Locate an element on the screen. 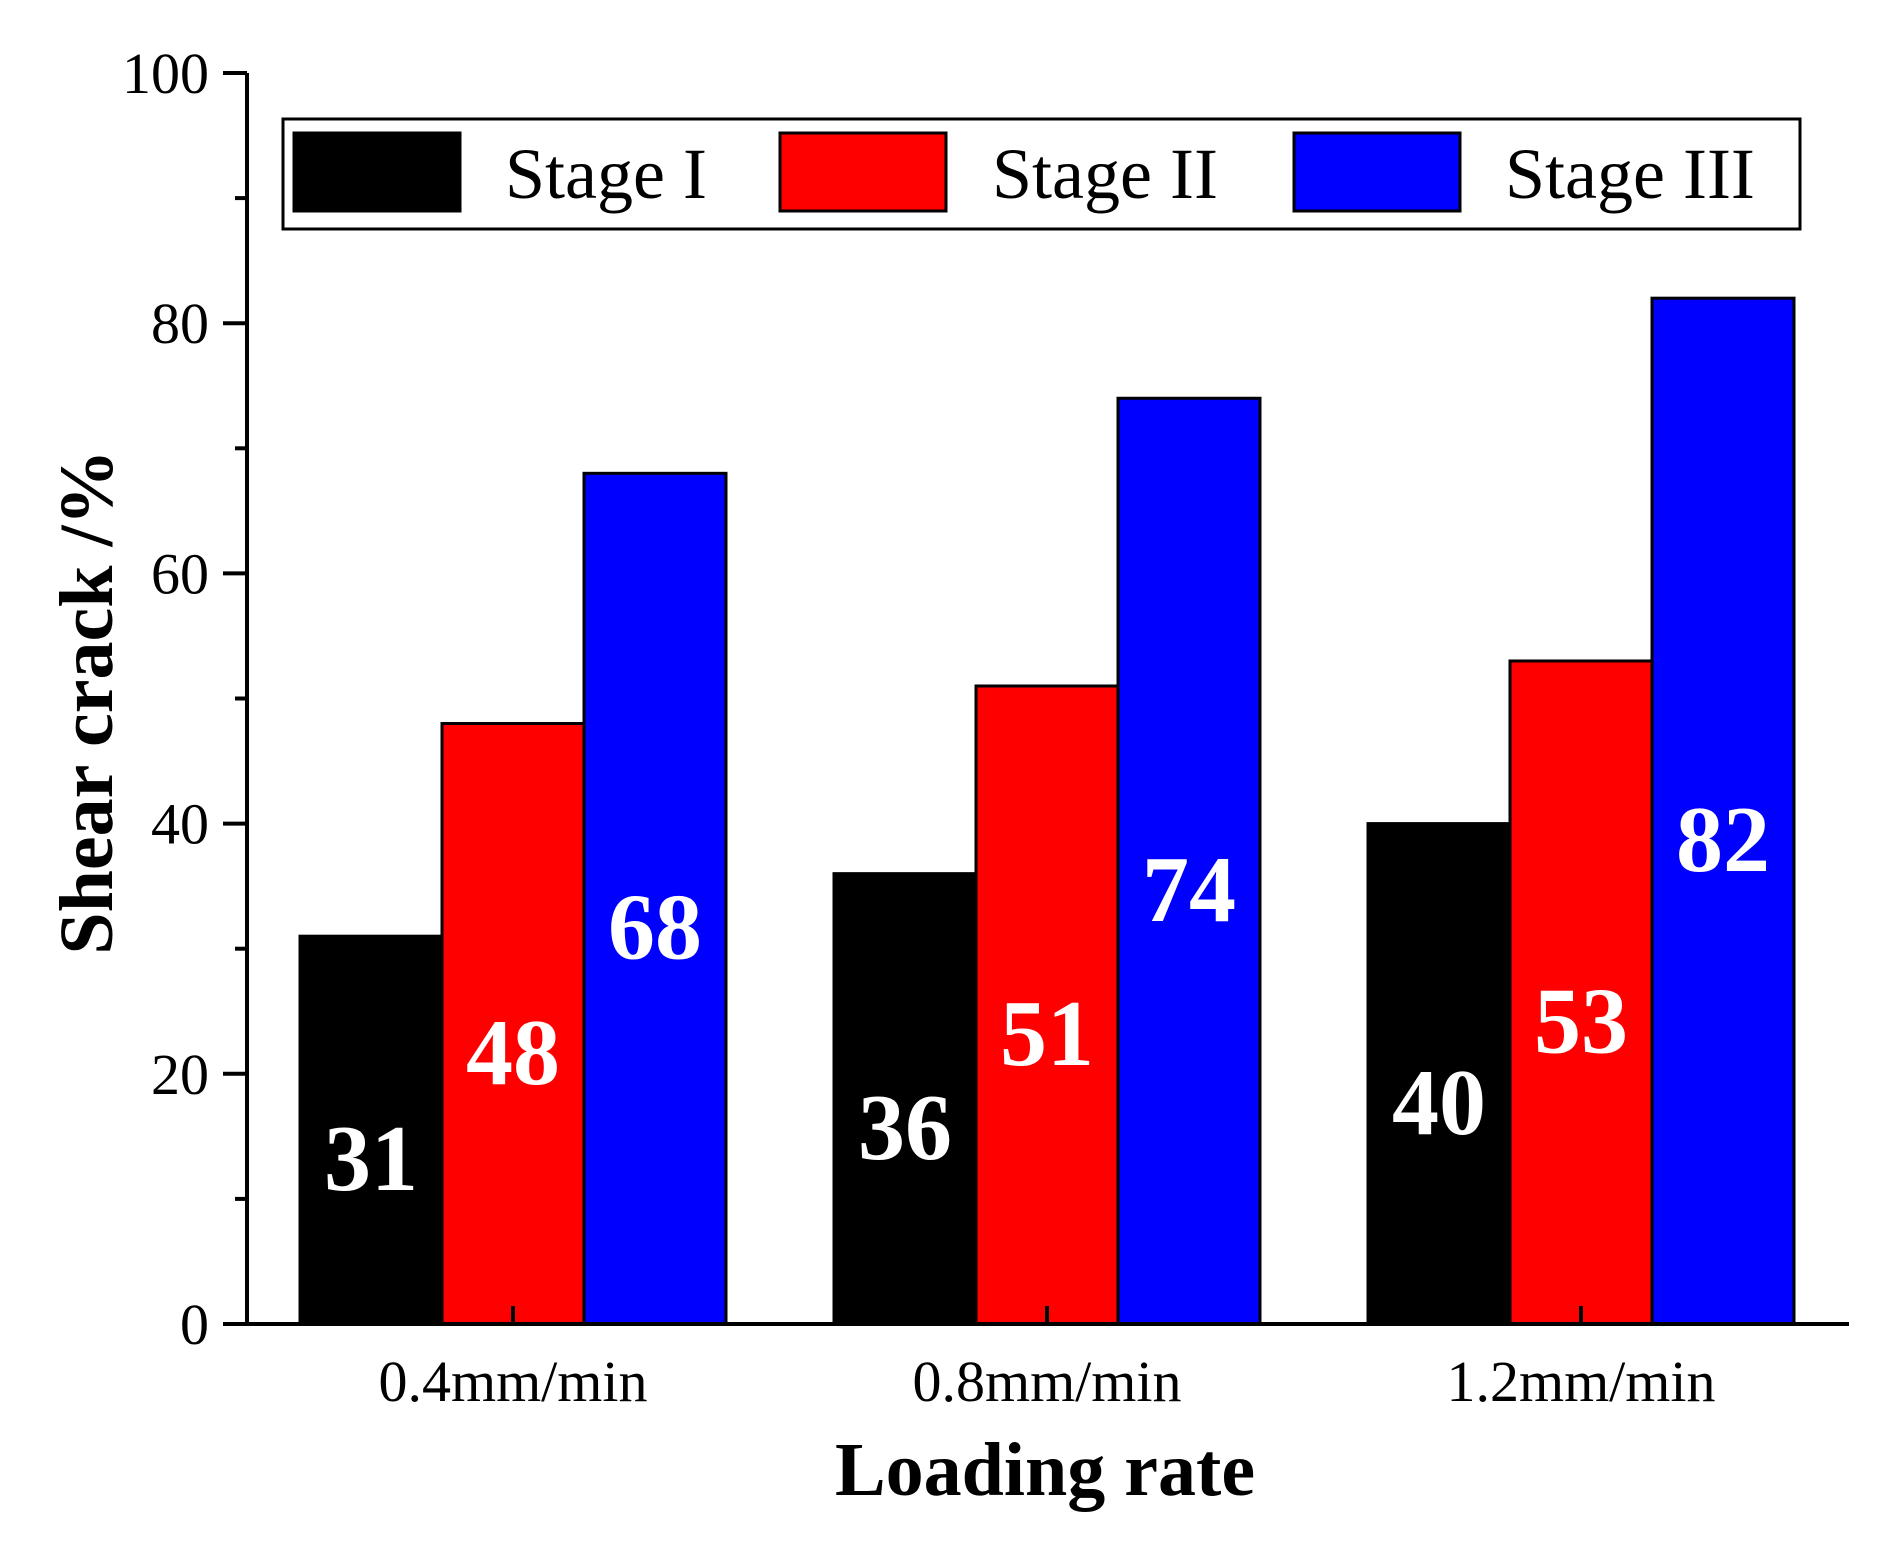 Image resolution: width=1894 pixels, height=1545 pixels. y-tick-label: 0 is located at coordinates (194, 1324).